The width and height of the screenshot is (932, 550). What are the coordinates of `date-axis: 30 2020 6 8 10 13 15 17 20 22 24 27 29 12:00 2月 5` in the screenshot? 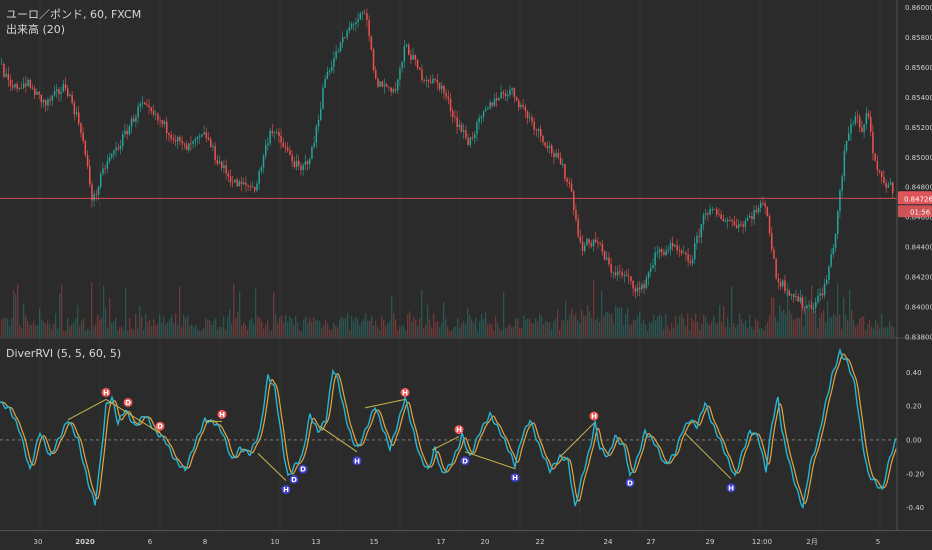 It's located at (457, 542).